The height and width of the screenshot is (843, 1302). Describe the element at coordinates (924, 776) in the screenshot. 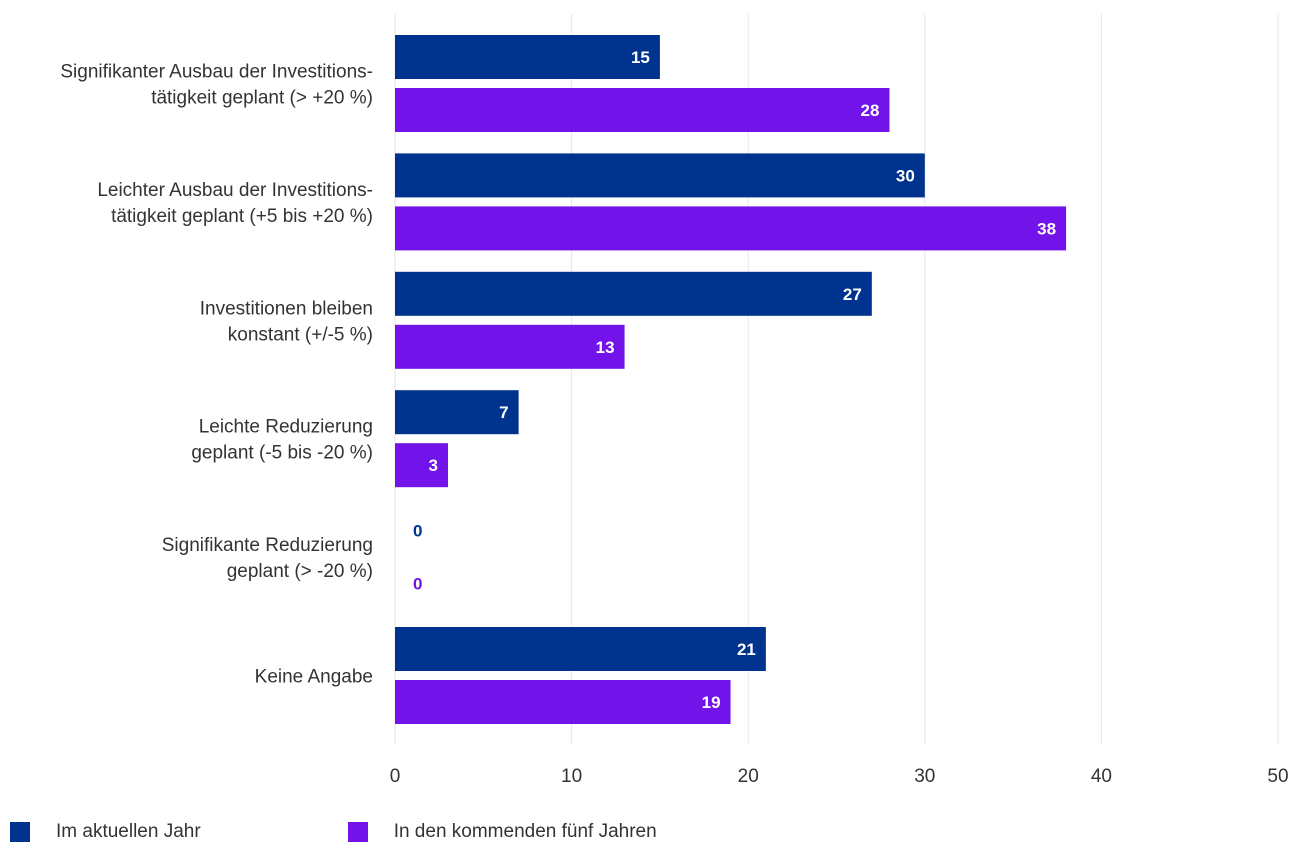

I see `x-tick-label-30: 30` at that location.